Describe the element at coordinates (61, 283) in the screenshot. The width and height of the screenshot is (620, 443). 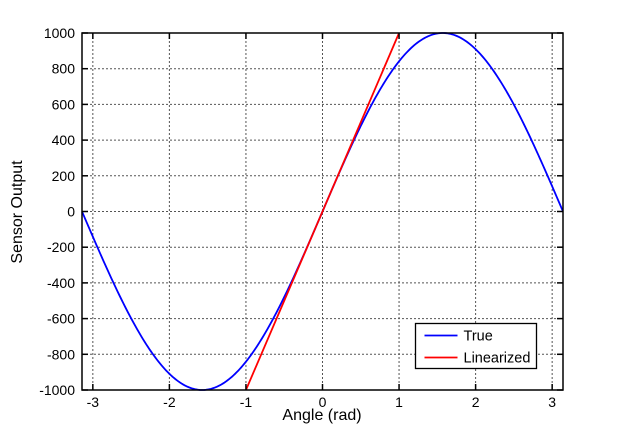
I see `y-tick-label: -400` at that location.